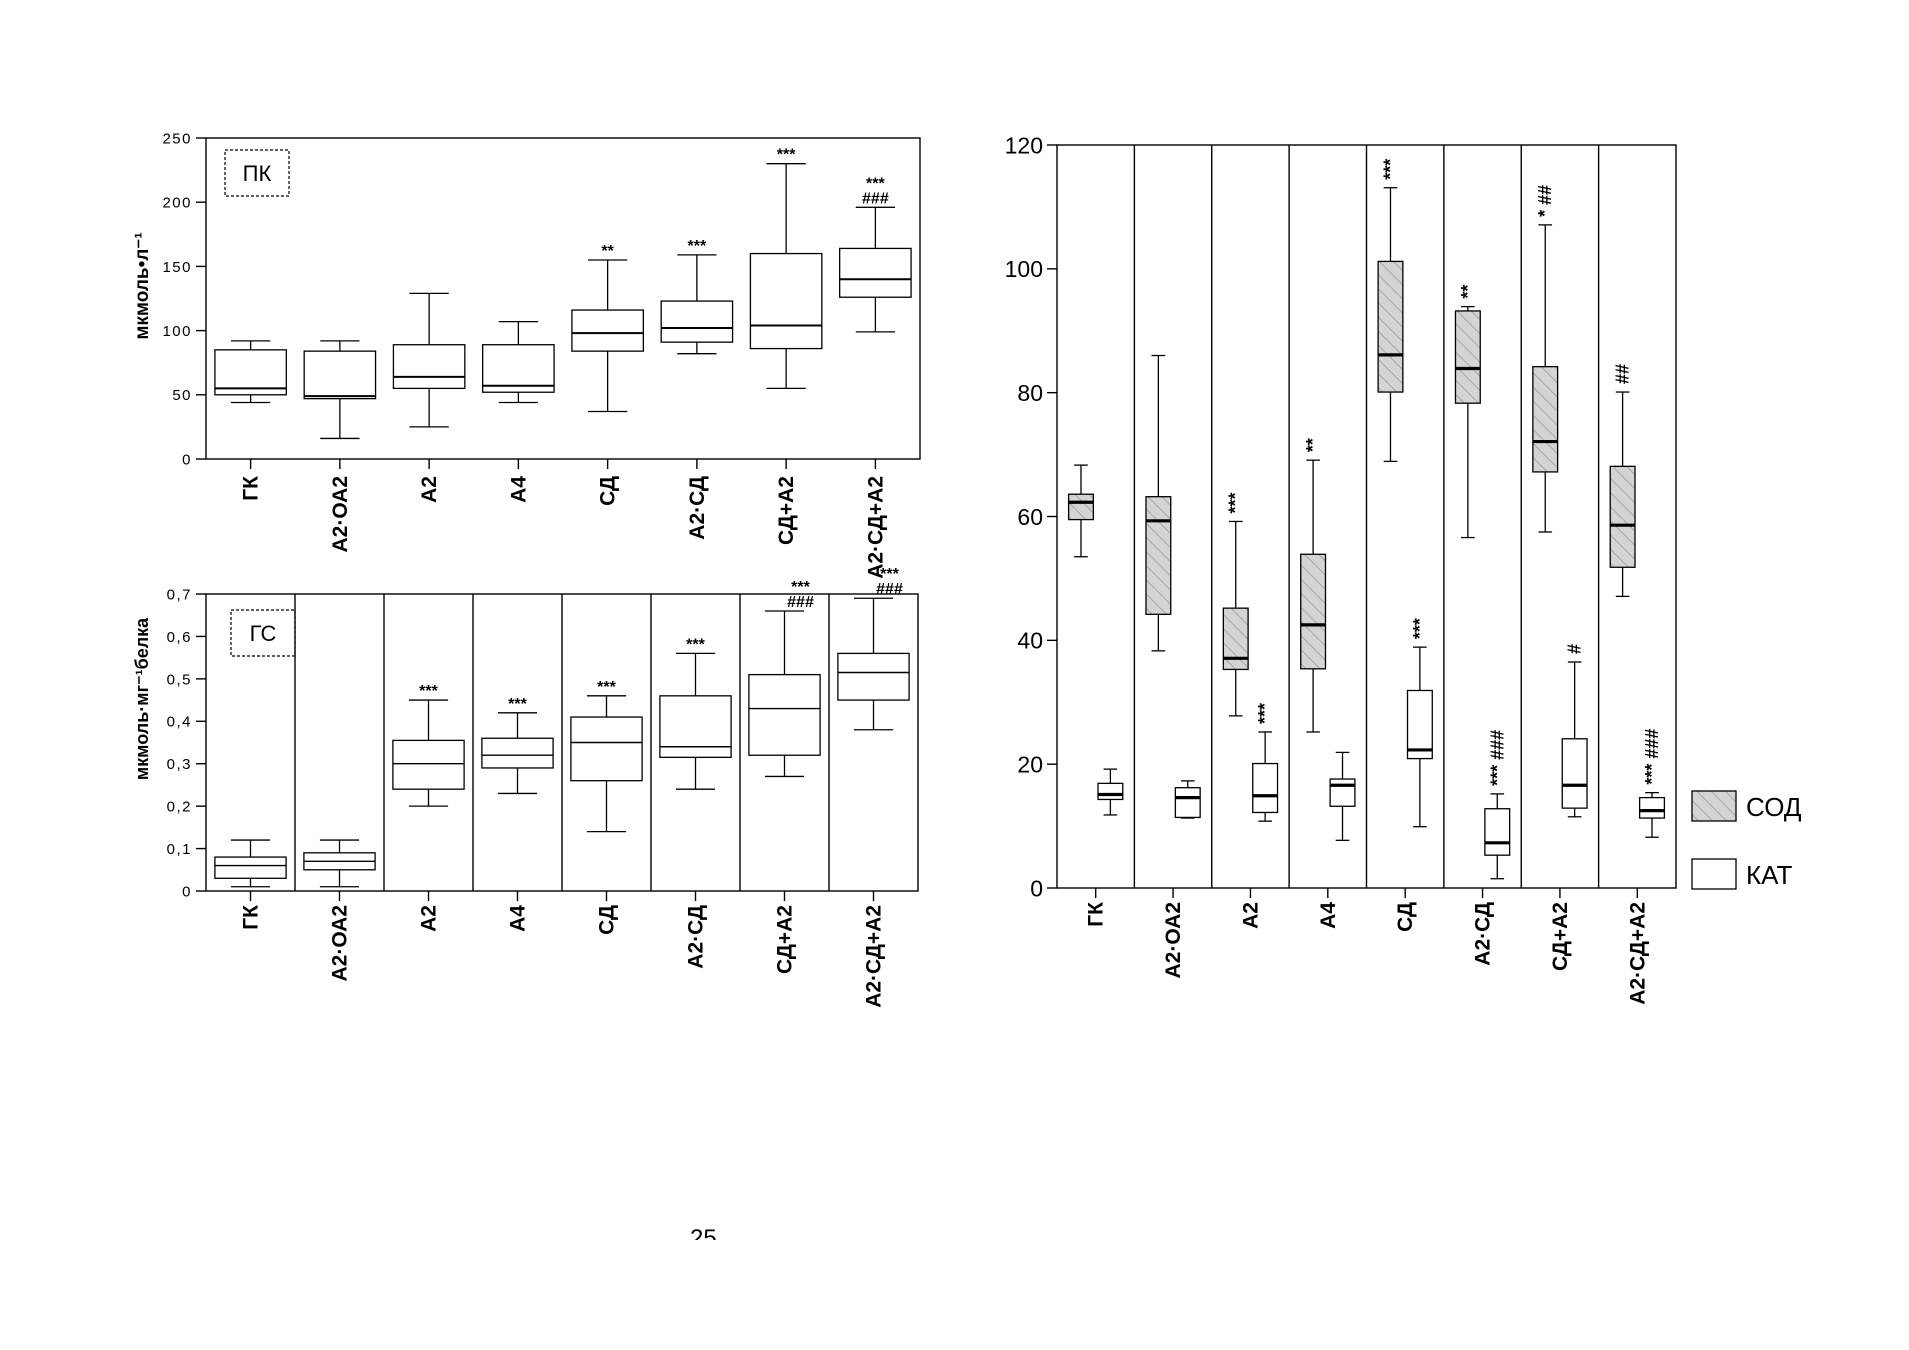  Describe the element at coordinates (875, 527) in the screenshot. I see `x-tick-label: А2·СД+А2` at that location.